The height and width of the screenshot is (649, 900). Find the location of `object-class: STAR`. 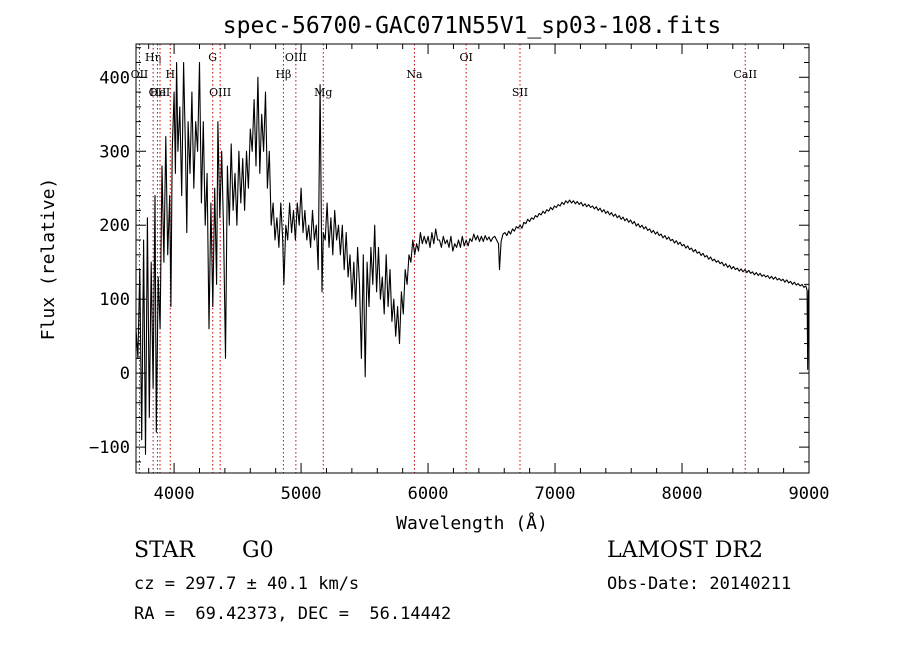

object-class: STAR is located at coordinates (164, 550).